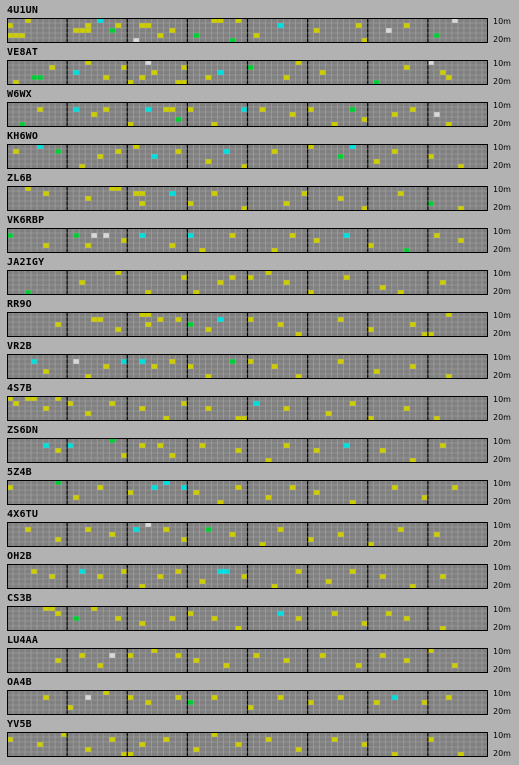 This screenshot has width=519, height=765. I want to click on callsign-label: ZS6DN, so click(23, 430).